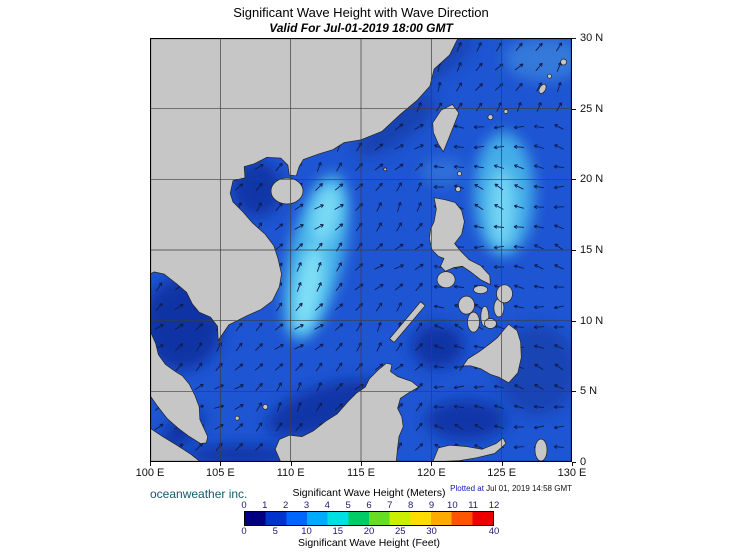 Image resolution: width=755 pixels, height=560 pixels. I want to click on island-palawan, so click(407, 322).